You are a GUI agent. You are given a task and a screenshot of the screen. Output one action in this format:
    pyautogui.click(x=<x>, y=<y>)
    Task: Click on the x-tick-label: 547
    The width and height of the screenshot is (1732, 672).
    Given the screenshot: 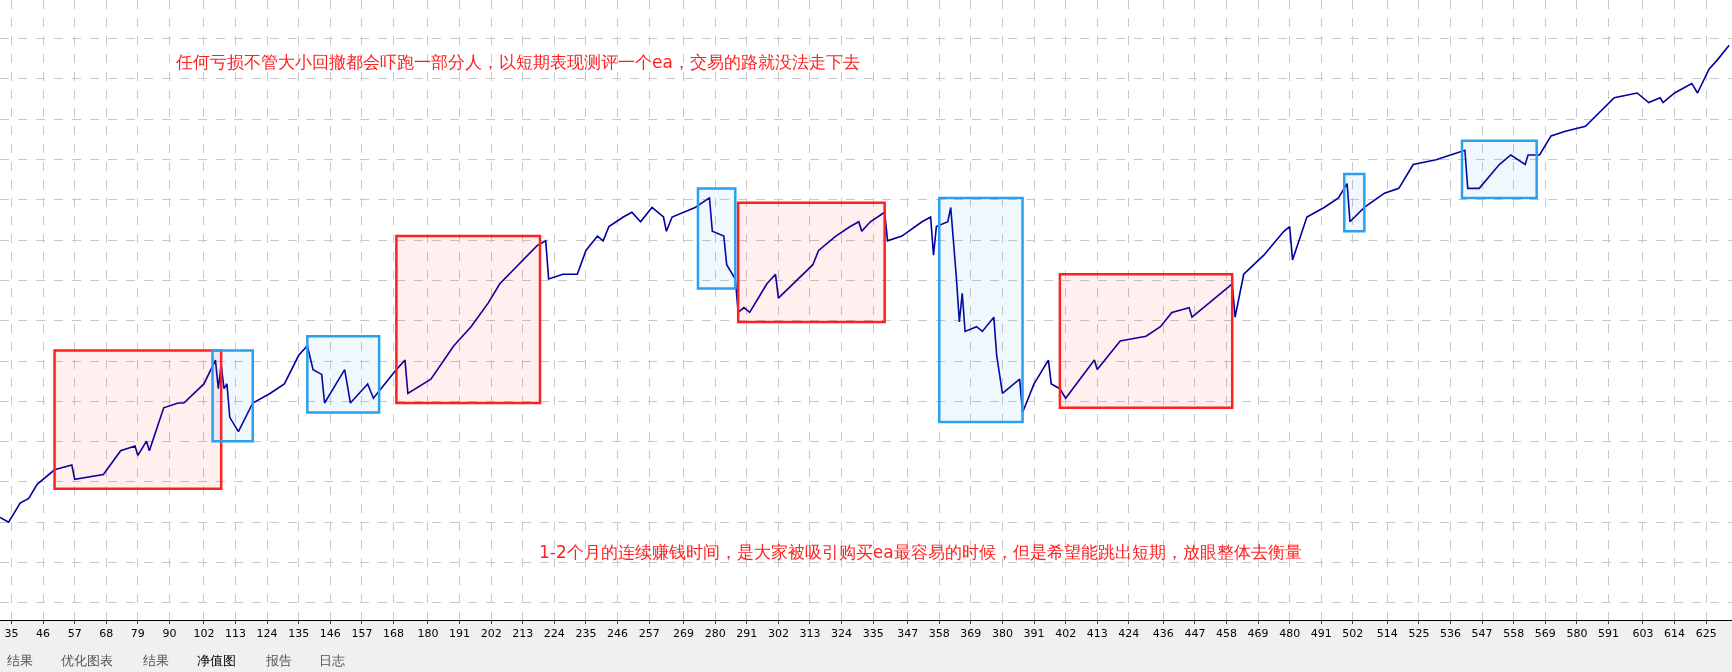 What is the action you would take?
    pyautogui.click(x=1482, y=634)
    